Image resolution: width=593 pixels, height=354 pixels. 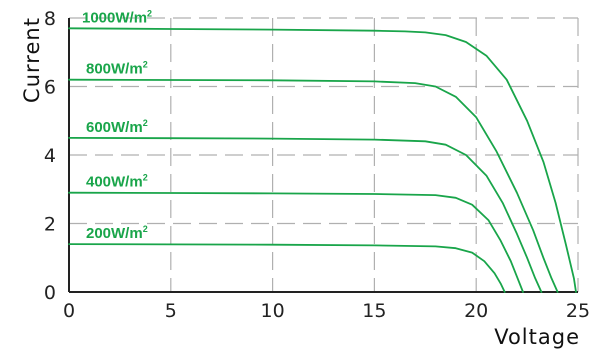 I want to click on y-tick-labels: 0 2 4 6 8, so click(x=50, y=156).